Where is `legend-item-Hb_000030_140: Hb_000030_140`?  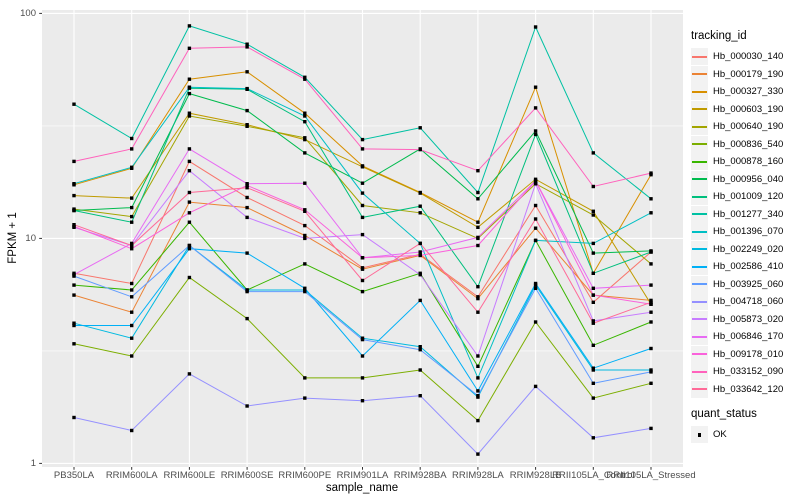
legend-item-Hb_000030_140: Hb_000030_140 is located at coordinates (745, 57).